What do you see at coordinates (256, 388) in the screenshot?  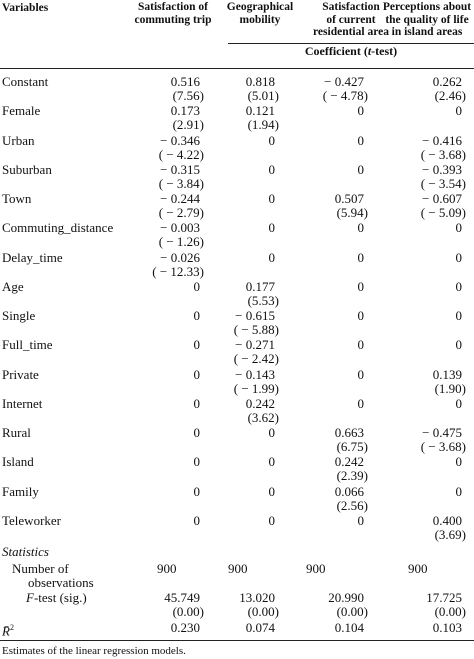 I see `t-statistic: ( − 1.99)` at bounding box center [256, 388].